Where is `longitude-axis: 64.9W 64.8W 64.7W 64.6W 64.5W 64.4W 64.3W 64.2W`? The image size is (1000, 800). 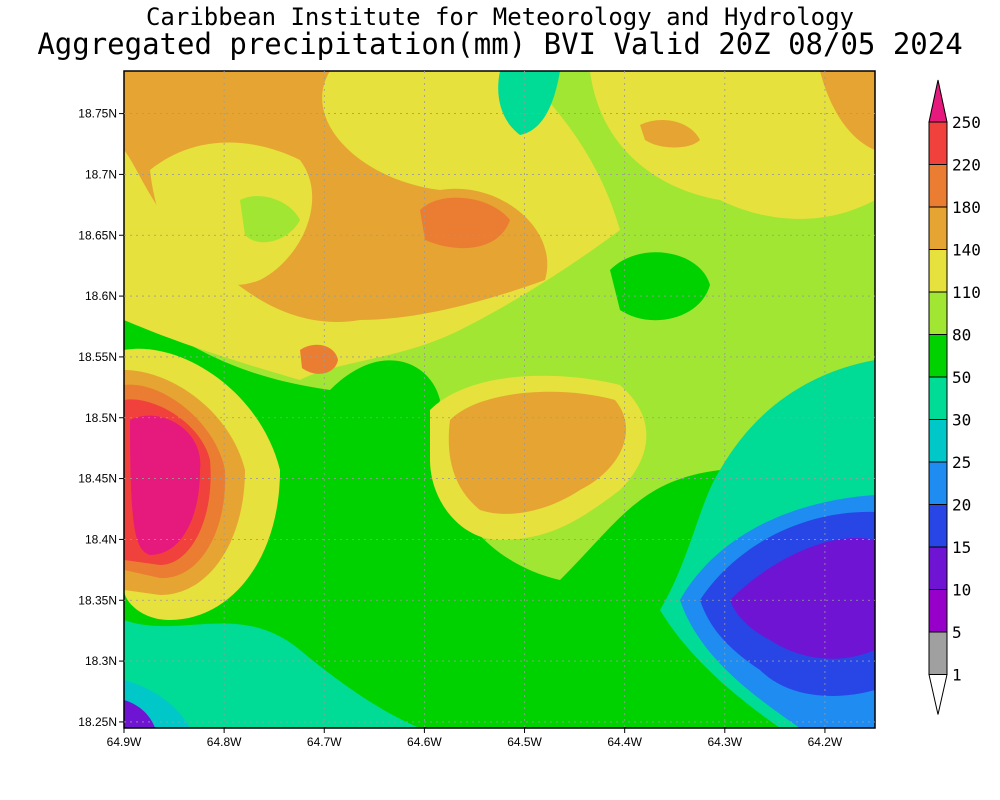 longitude-axis: 64.9W 64.8W 64.7W 64.6W 64.5W 64.4W 64.3W 64.2W is located at coordinates (475, 738).